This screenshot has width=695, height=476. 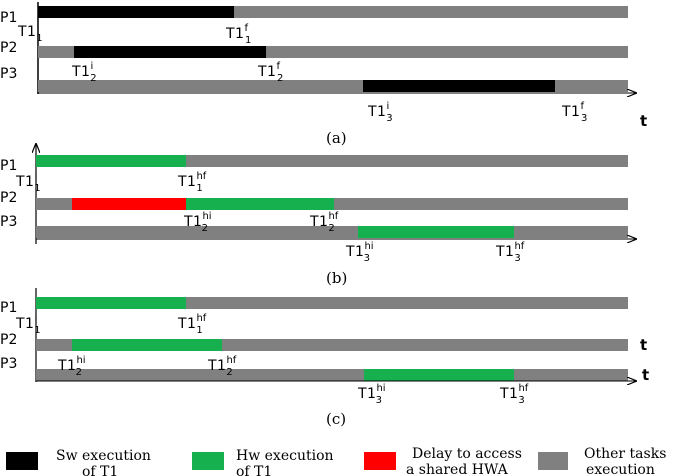 What do you see at coordinates (643, 345) in the screenshot?
I see `panel-c-t-axis-label: t` at bounding box center [643, 345].